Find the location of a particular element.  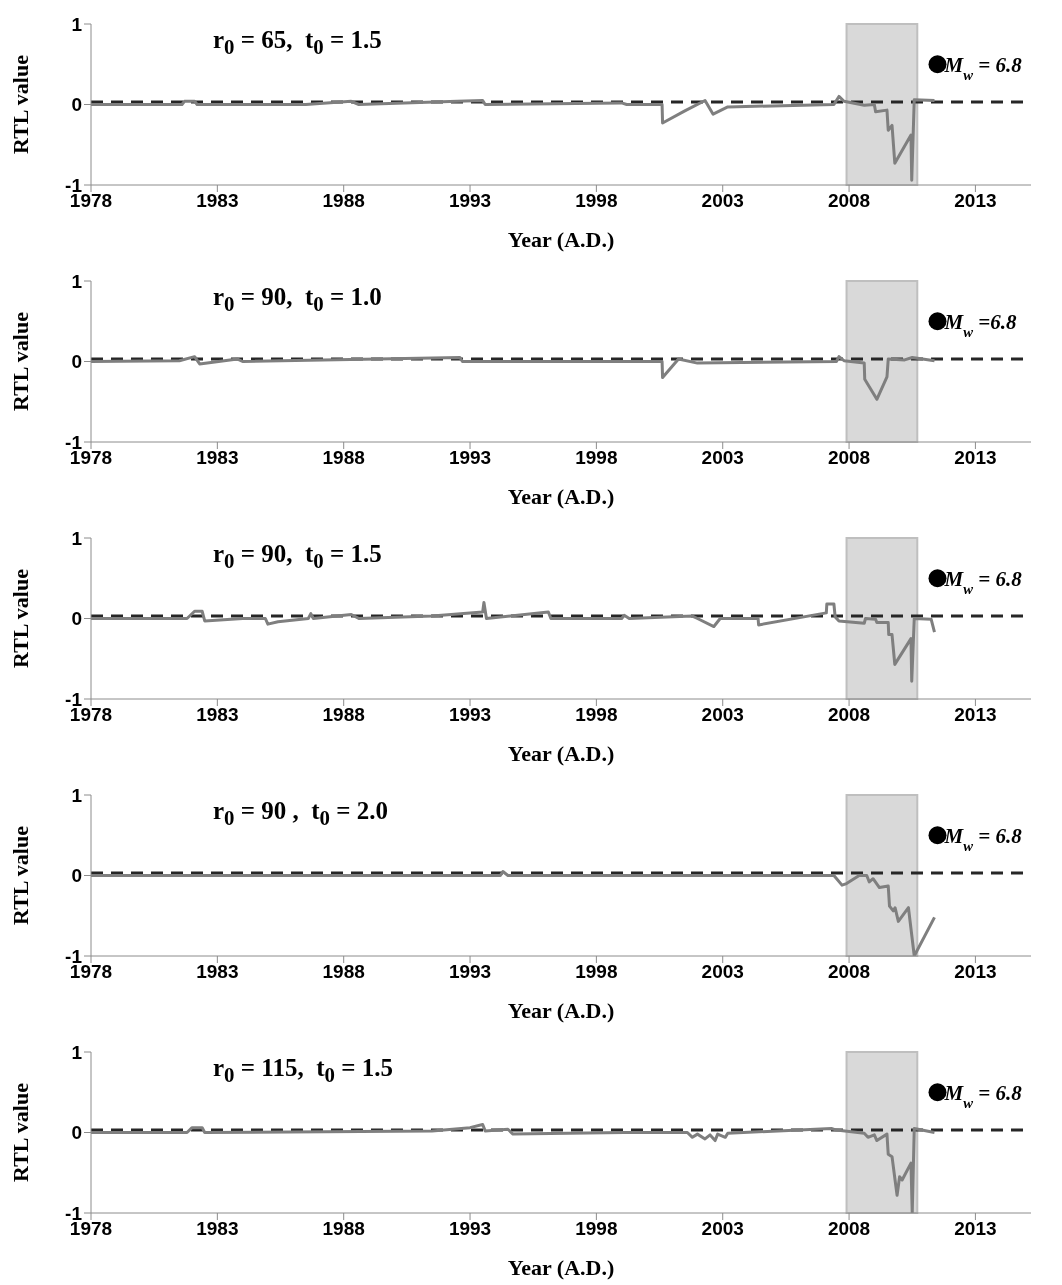

chart-title: r$_{0}$ = 115, t$_{0}$ = 1.5 is located at coordinates (303, 1071).